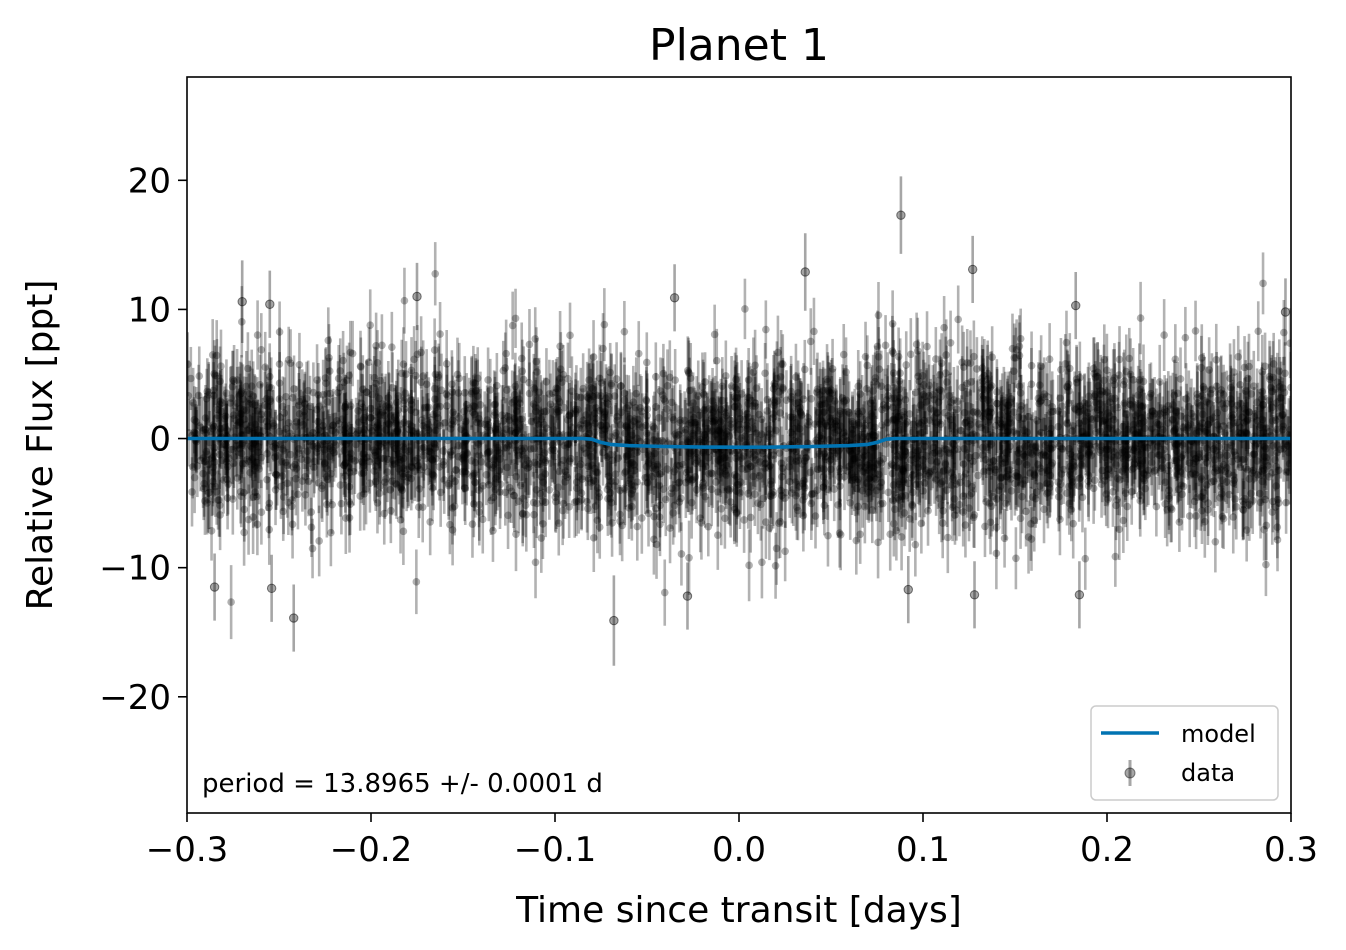 The width and height of the screenshot is (1346, 950). Describe the element at coordinates (1218, 734) in the screenshot. I see `legend-model-label: model` at that location.